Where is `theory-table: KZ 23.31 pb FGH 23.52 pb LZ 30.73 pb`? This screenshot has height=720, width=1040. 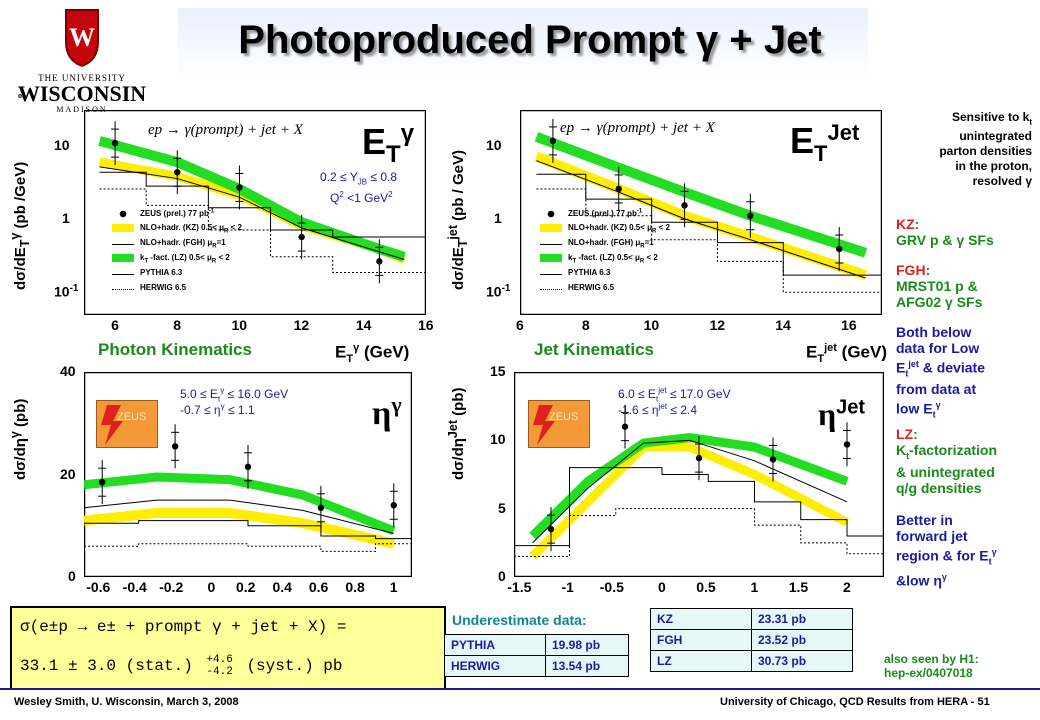 theory-table: KZ 23.31 pb FGH 23.52 pb LZ 30.73 pb is located at coordinates (751, 640).